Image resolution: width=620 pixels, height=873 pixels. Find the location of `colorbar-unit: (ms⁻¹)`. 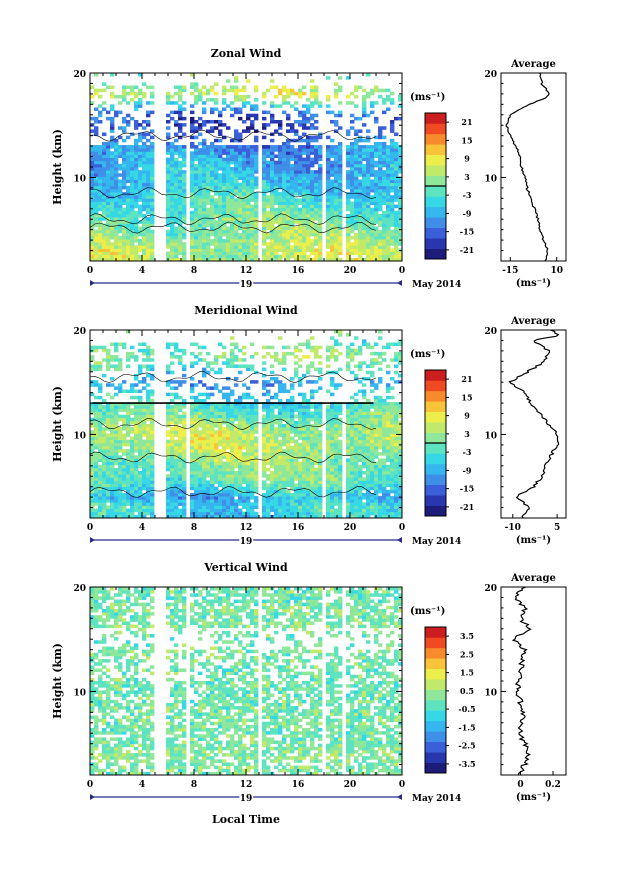

colorbar-unit: (ms⁻¹) is located at coordinates (427, 97).